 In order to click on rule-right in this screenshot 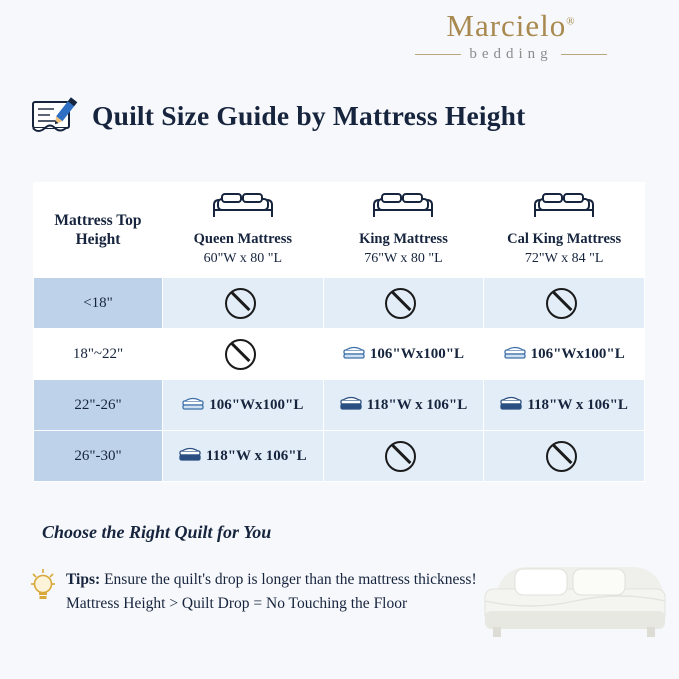, I will do `click(583, 54)`.